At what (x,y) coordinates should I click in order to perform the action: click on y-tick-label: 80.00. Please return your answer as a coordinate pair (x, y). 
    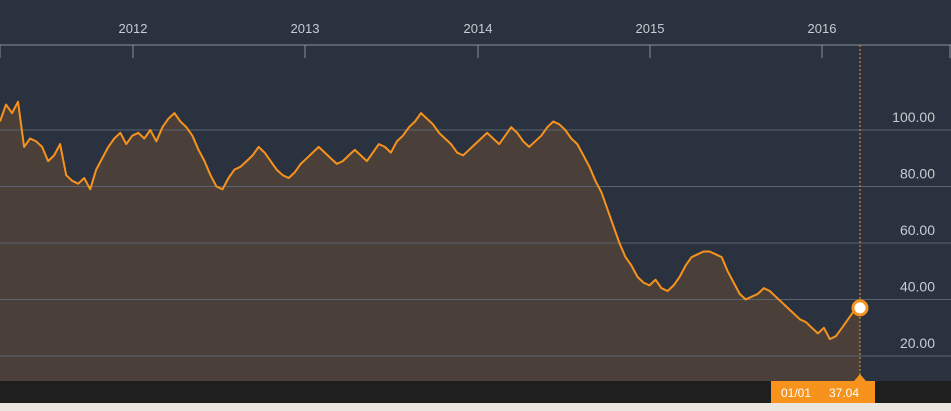
    Looking at the image, I should click on (917, 174).